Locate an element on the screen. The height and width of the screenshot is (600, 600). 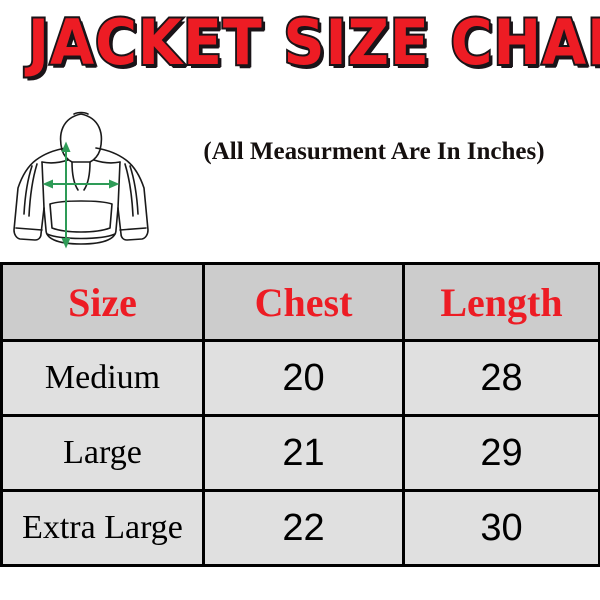
cell-chest-extra-large: 22 is located at coordinates (303, 528).